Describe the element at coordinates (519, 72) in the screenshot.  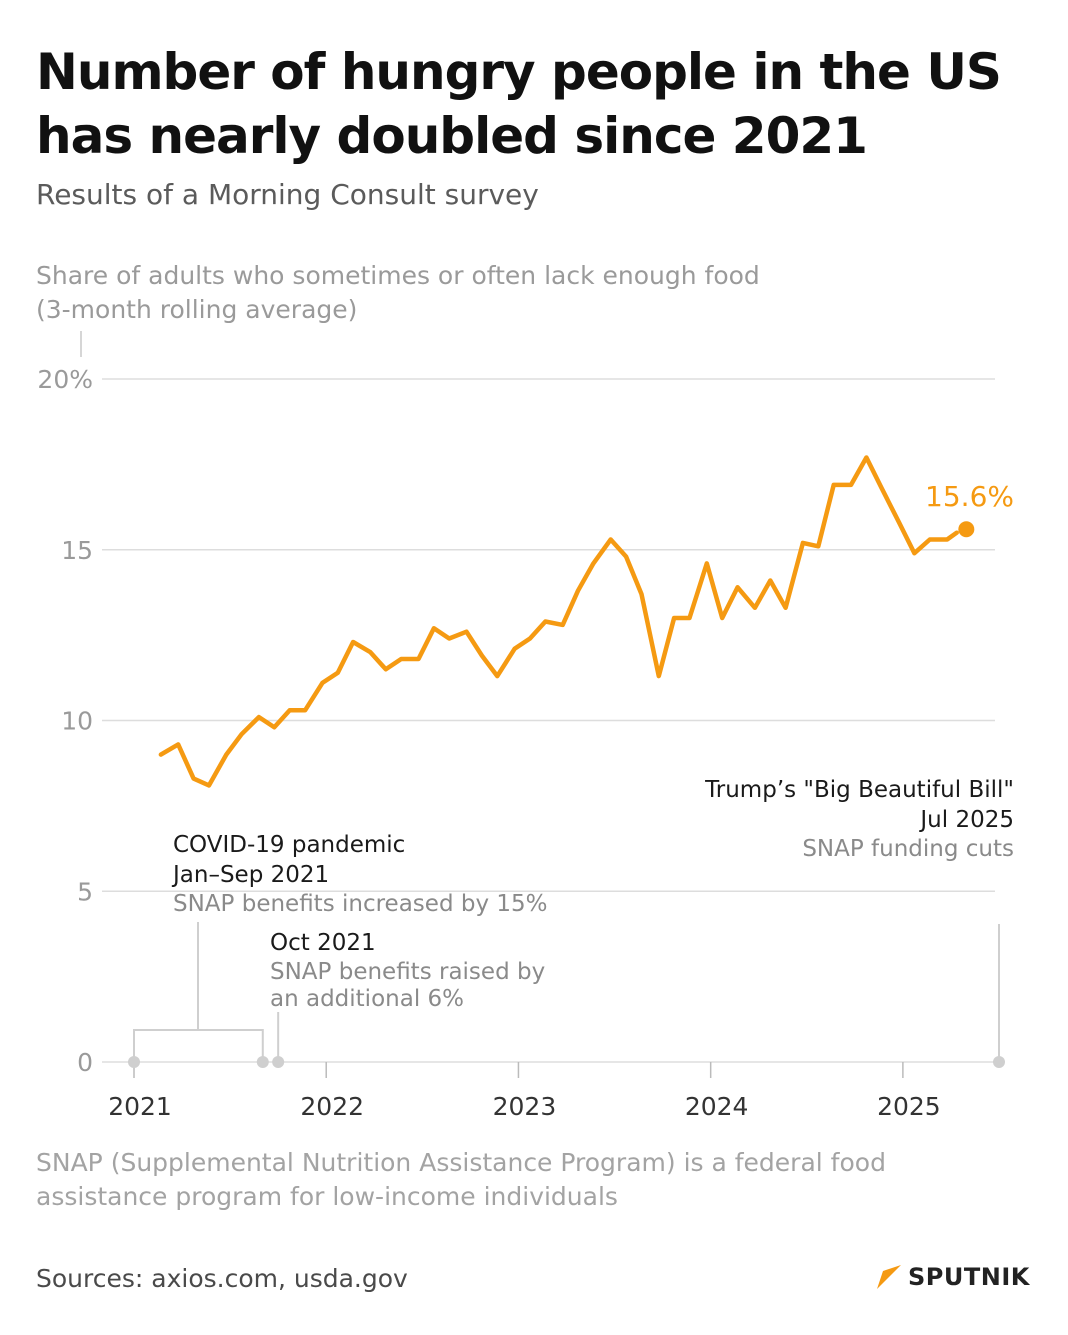
I see `title-line-1: Number of hungry people in the US` at that location.